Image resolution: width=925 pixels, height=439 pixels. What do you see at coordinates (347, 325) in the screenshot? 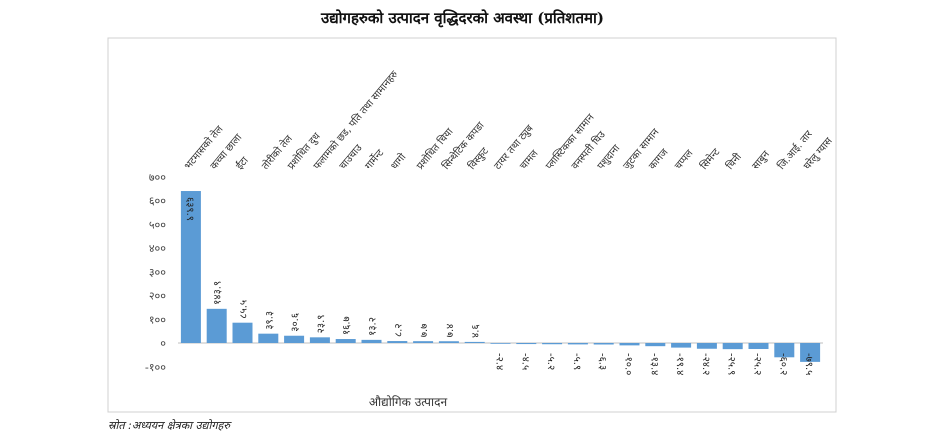
I see `data-label: १६.७` at bounding box center [347, 325].